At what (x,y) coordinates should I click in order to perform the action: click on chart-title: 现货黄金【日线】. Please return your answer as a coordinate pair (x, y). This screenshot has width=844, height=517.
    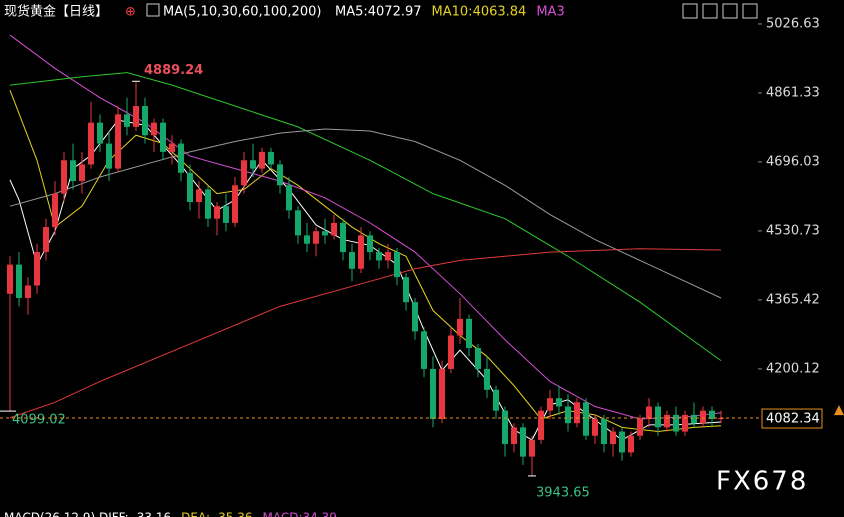
    Looking at the image, I should click on (56, 12).